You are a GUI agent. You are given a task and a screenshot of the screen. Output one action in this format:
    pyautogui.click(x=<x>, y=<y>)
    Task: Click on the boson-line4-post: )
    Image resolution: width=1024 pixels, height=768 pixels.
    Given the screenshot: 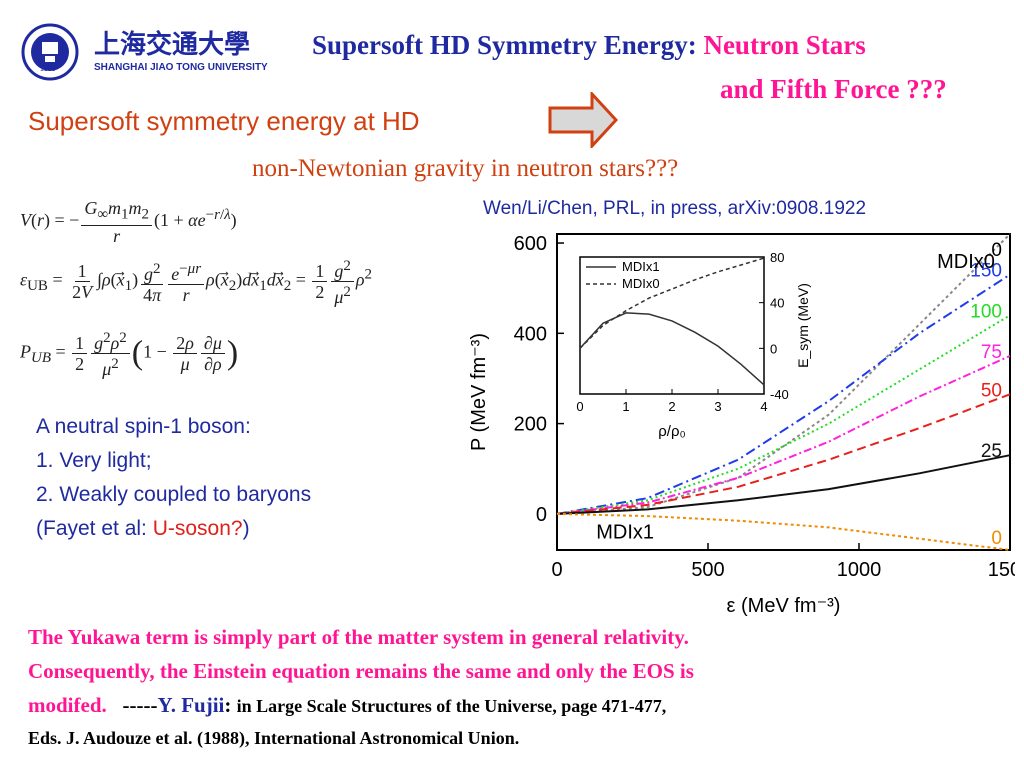 What is the action you would take?
    pyautogui.click(x=246, y=528)
    